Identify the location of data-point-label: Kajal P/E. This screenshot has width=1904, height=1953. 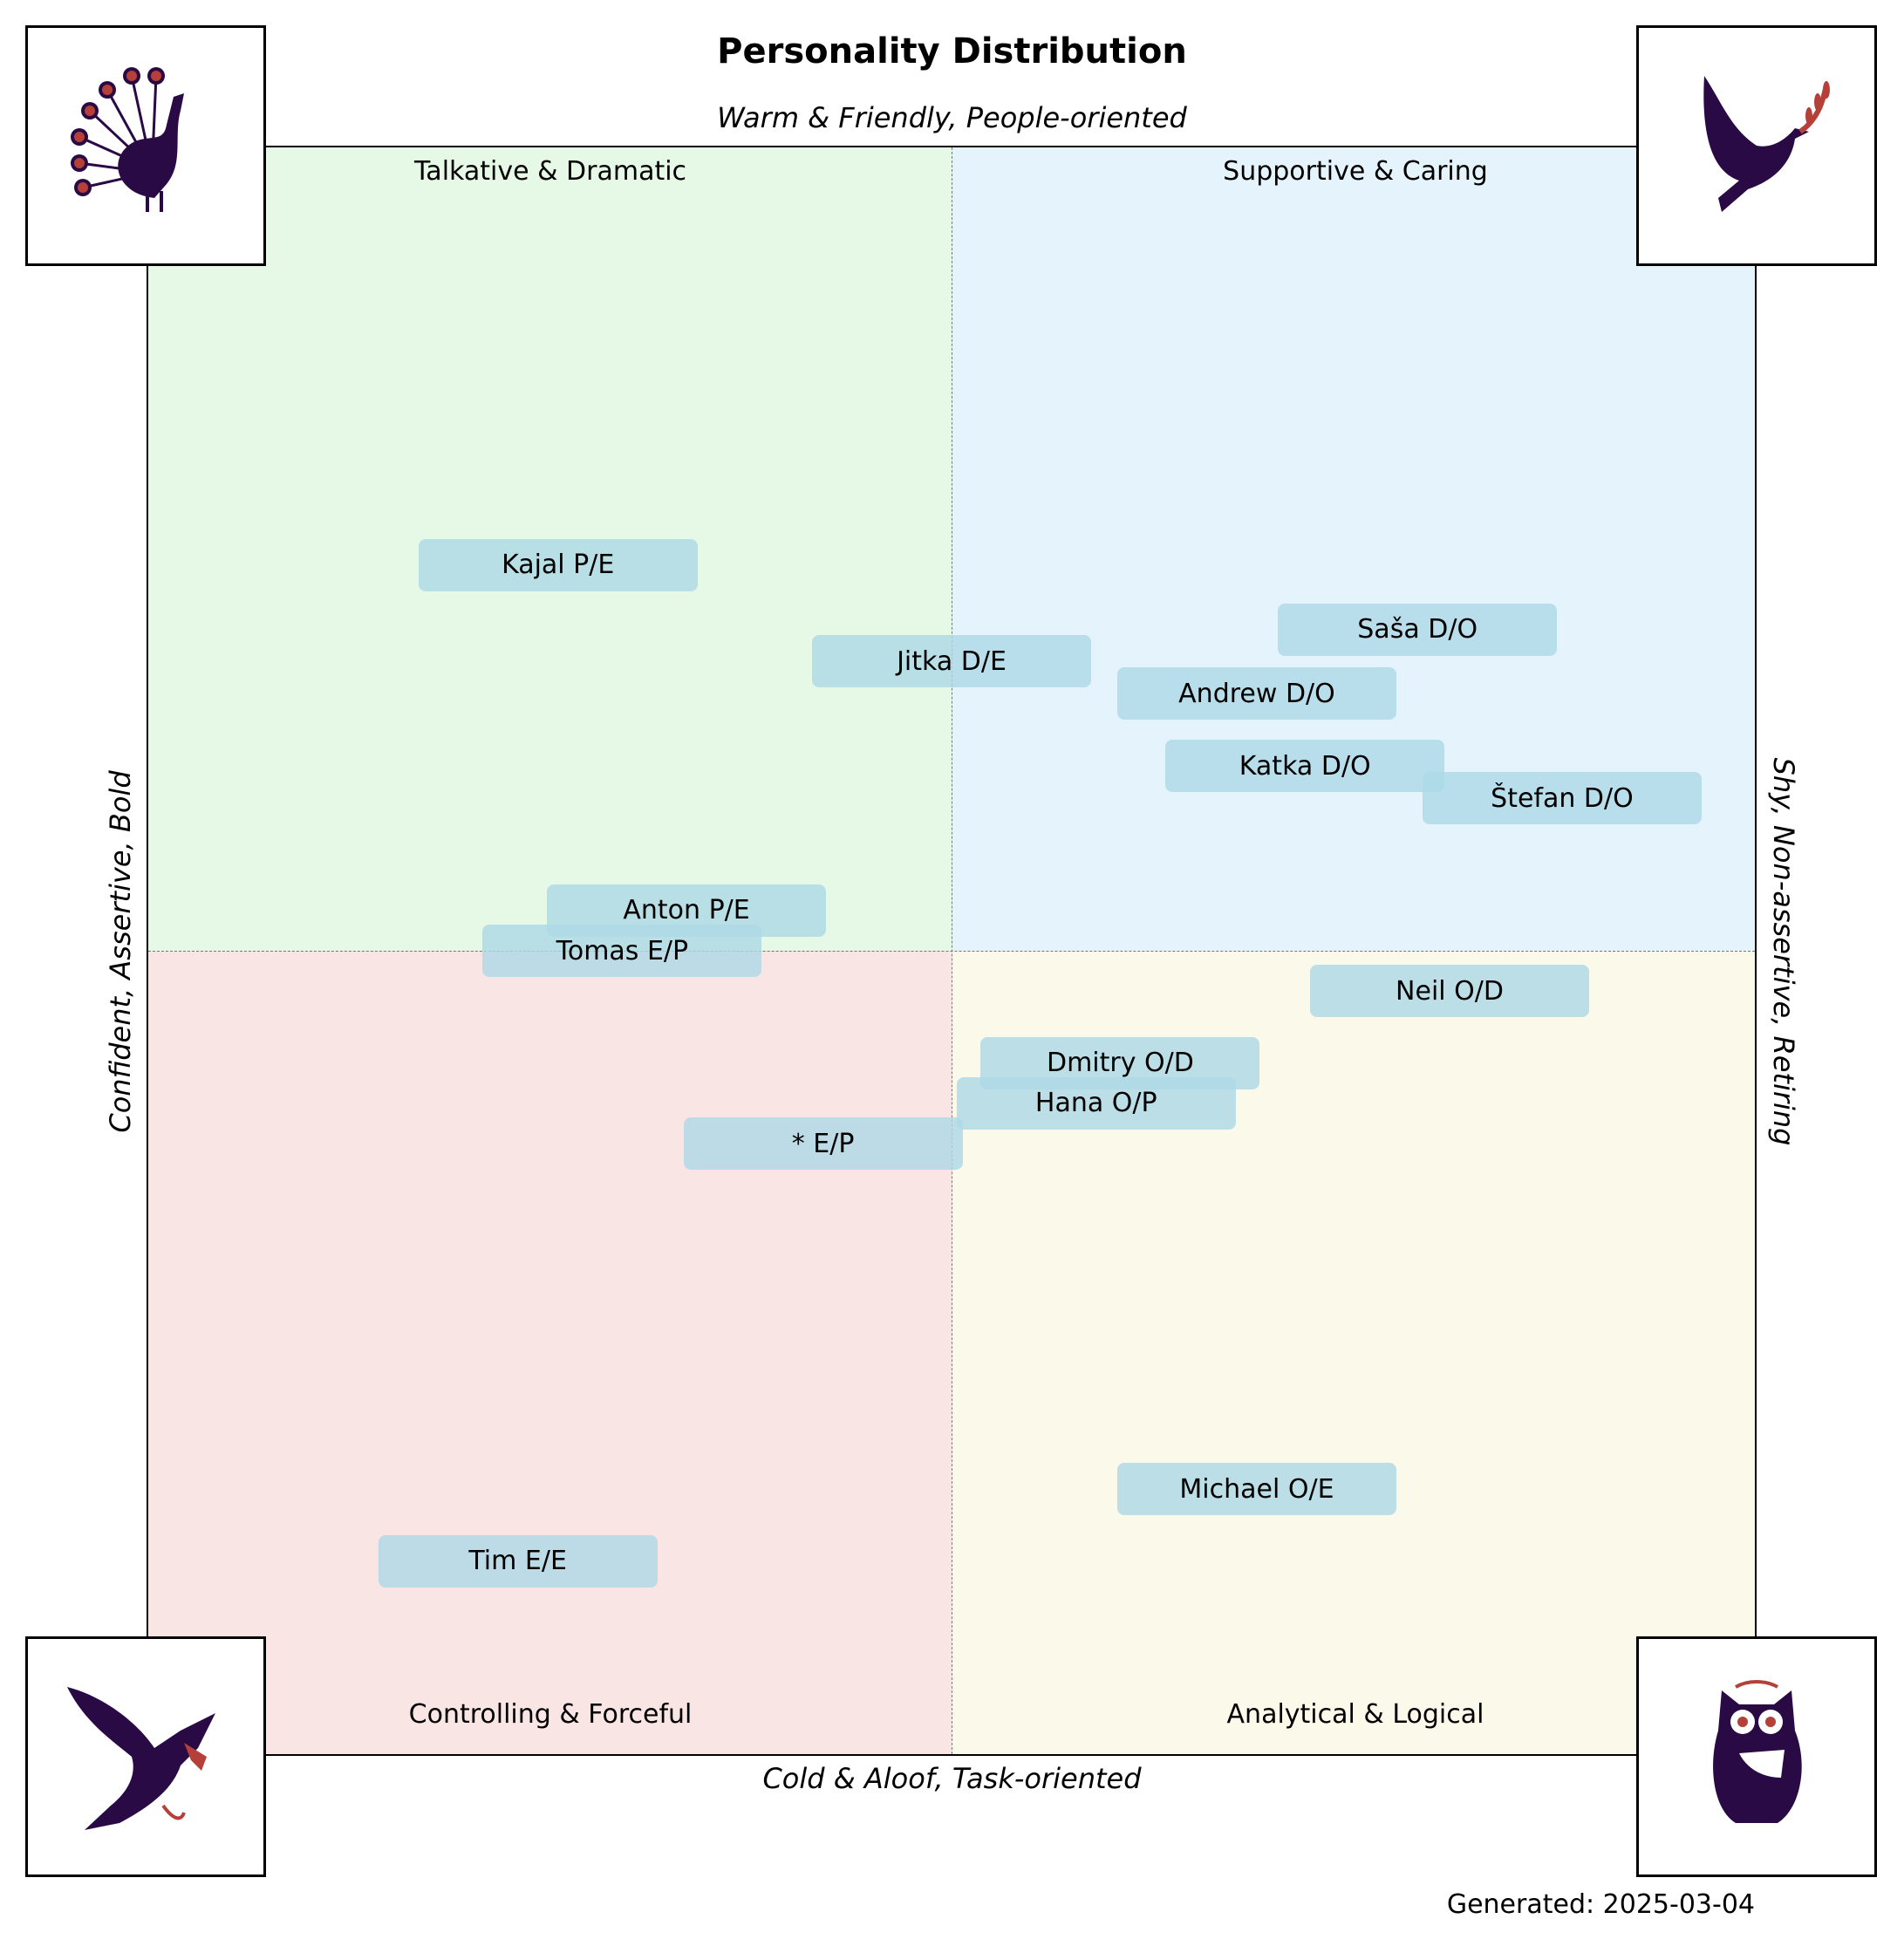
(558, 564).